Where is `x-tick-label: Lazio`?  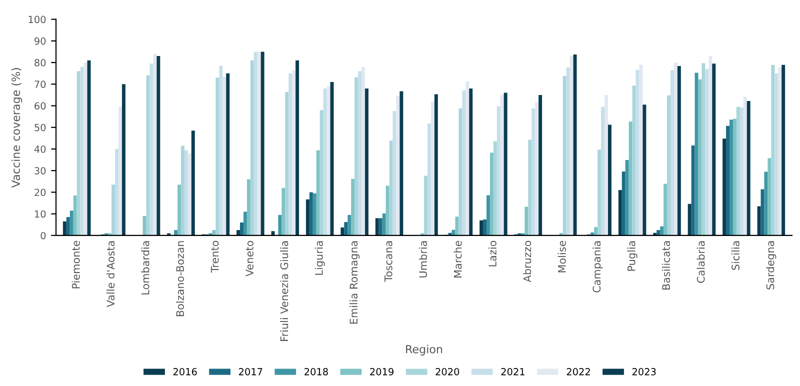 x-tick-label: Lazio is located at coordinates (492, 253).